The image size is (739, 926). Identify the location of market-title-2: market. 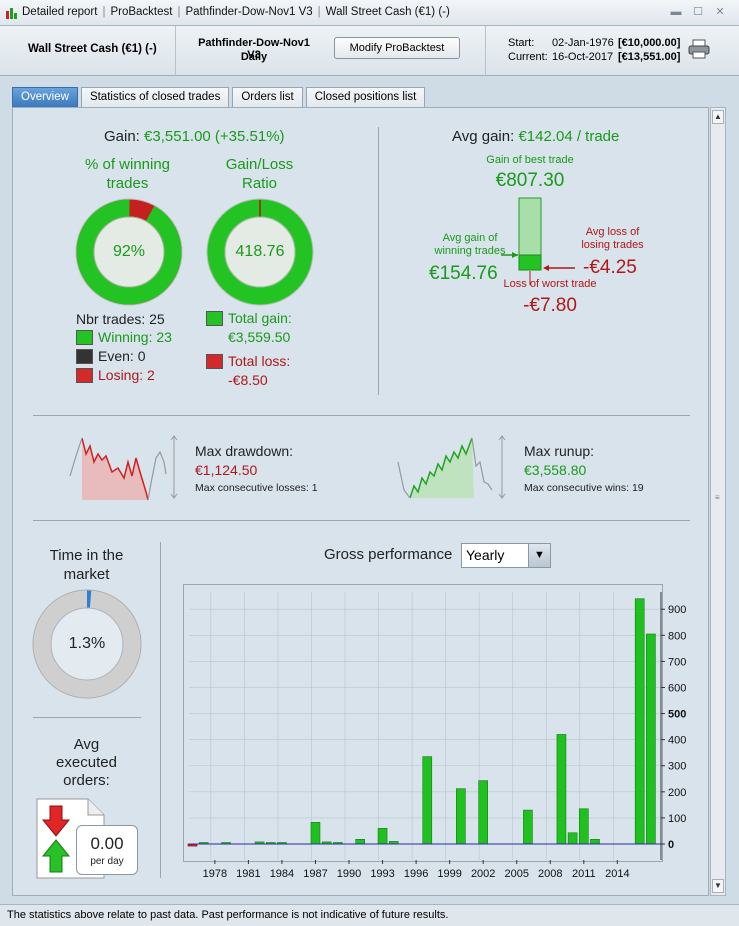
(86, 574).